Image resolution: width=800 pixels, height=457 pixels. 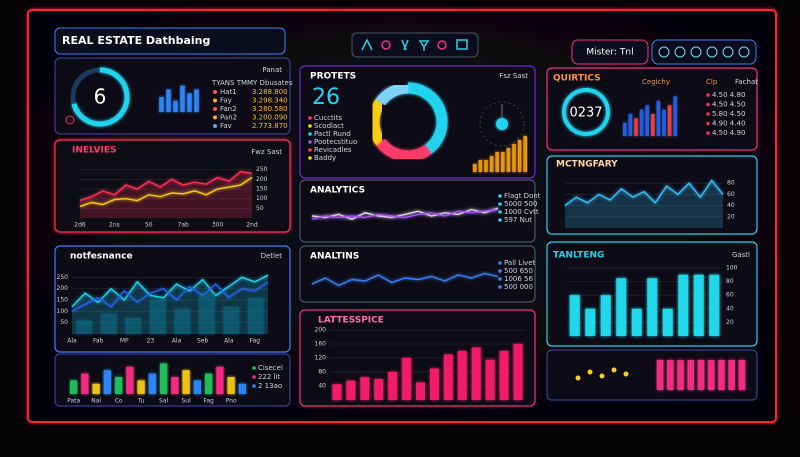 What do you see at coordinates (270, 368) in the screenshot?
I see `legend-item: Cisecel` at bounding box center [270, 368].